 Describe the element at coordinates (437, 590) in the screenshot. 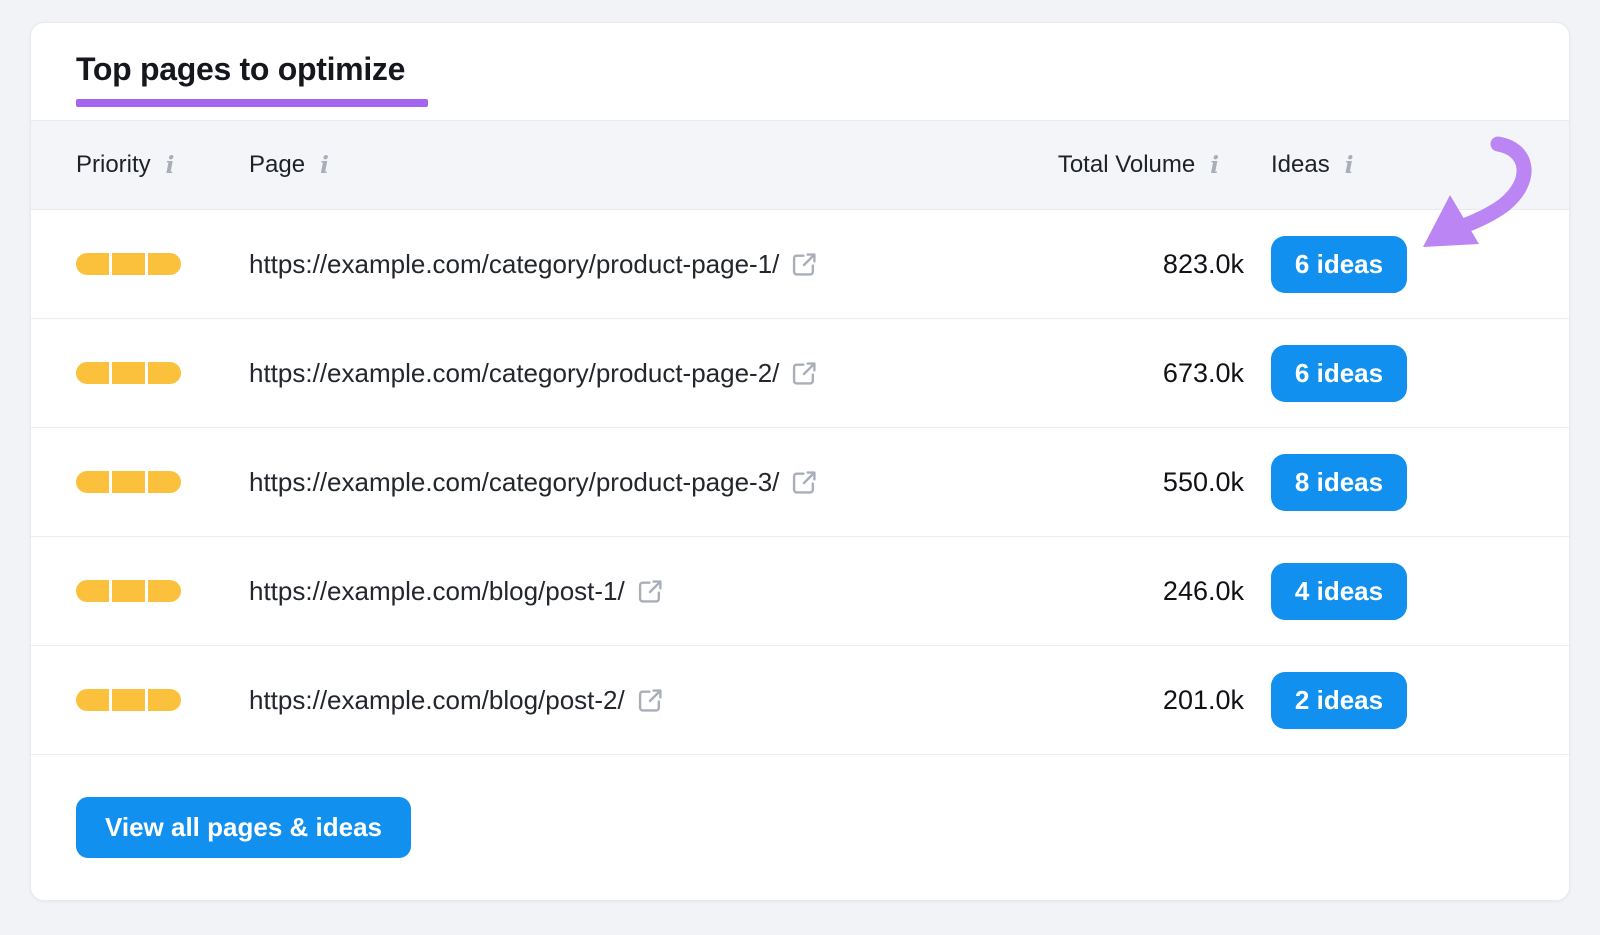

I see `page-url: https://example.com/blog/post-1/` at that location.